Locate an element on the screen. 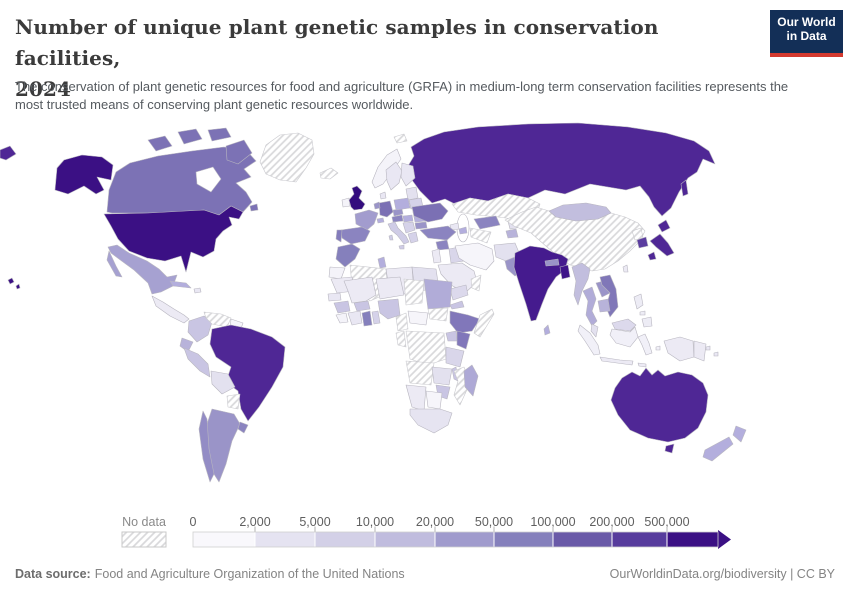 This screenshot has width=850, height=600. country-denmark is located at coordinates (383, 195).